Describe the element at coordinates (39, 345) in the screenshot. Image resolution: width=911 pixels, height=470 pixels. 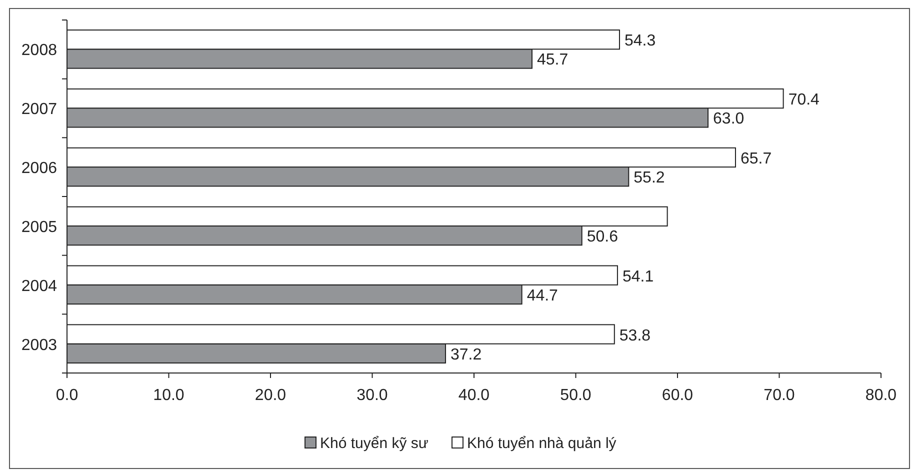
I see `y-tick-label: 2003` at that location.